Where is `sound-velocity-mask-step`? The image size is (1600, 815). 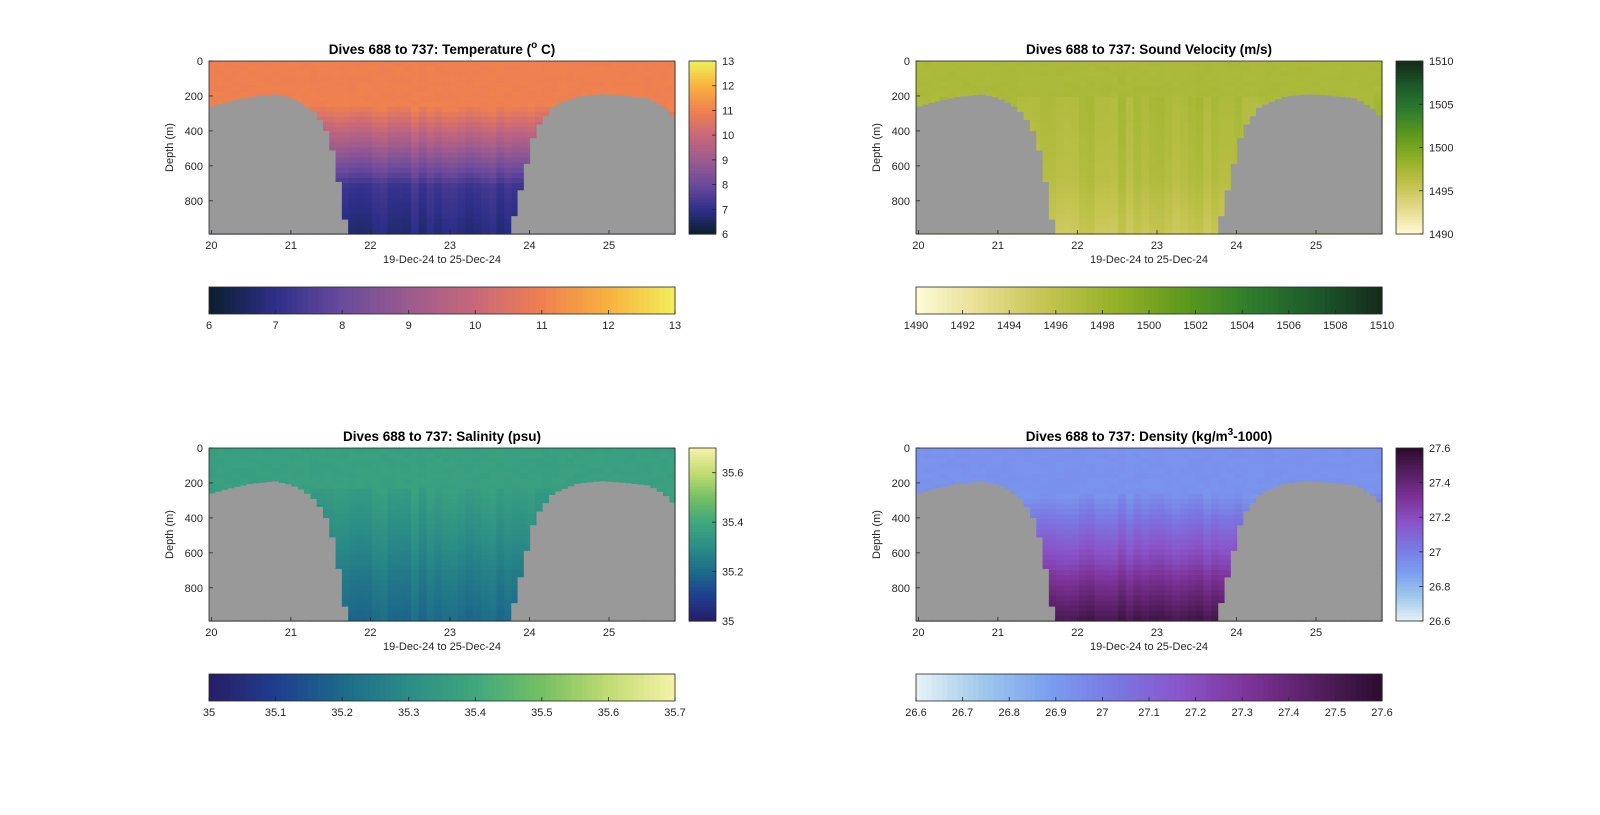 sound-velocity-mask-step is located at coordinates (1322, 165).